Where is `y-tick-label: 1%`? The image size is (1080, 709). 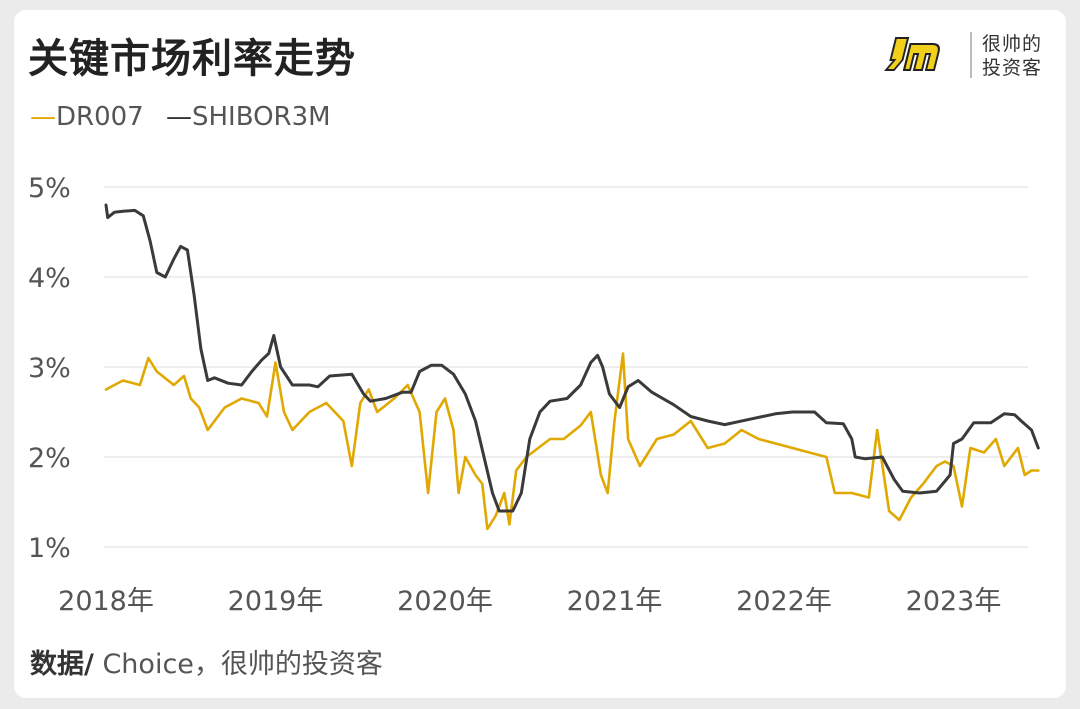
y-tick-label: 1% is located at coordinates (49, 548).